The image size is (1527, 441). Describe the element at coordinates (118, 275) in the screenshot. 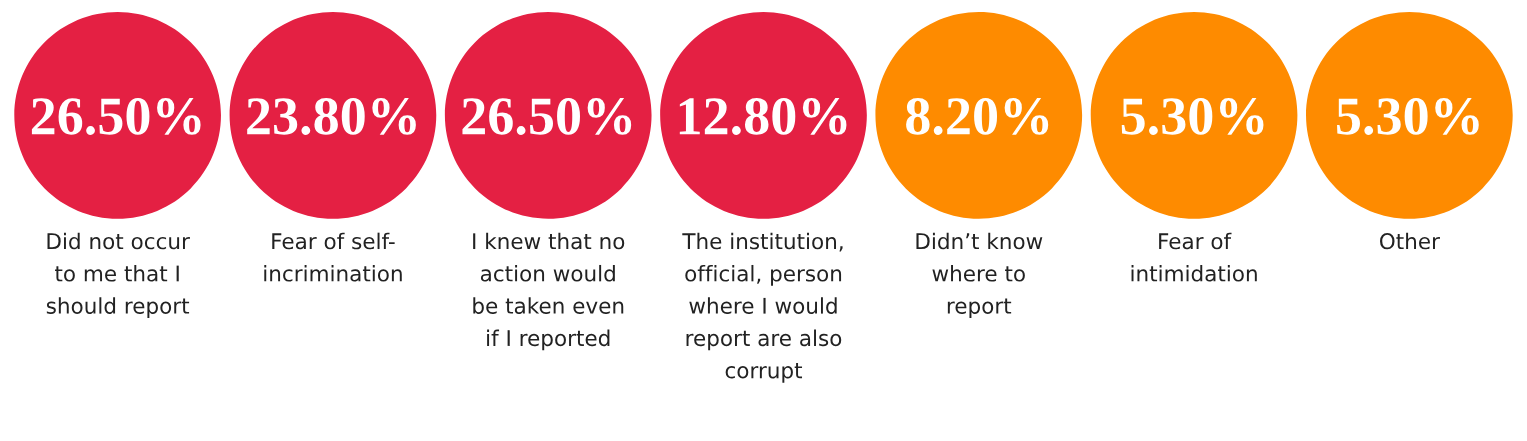

I see `category-label: Did not occur to me that I should report` at that location.